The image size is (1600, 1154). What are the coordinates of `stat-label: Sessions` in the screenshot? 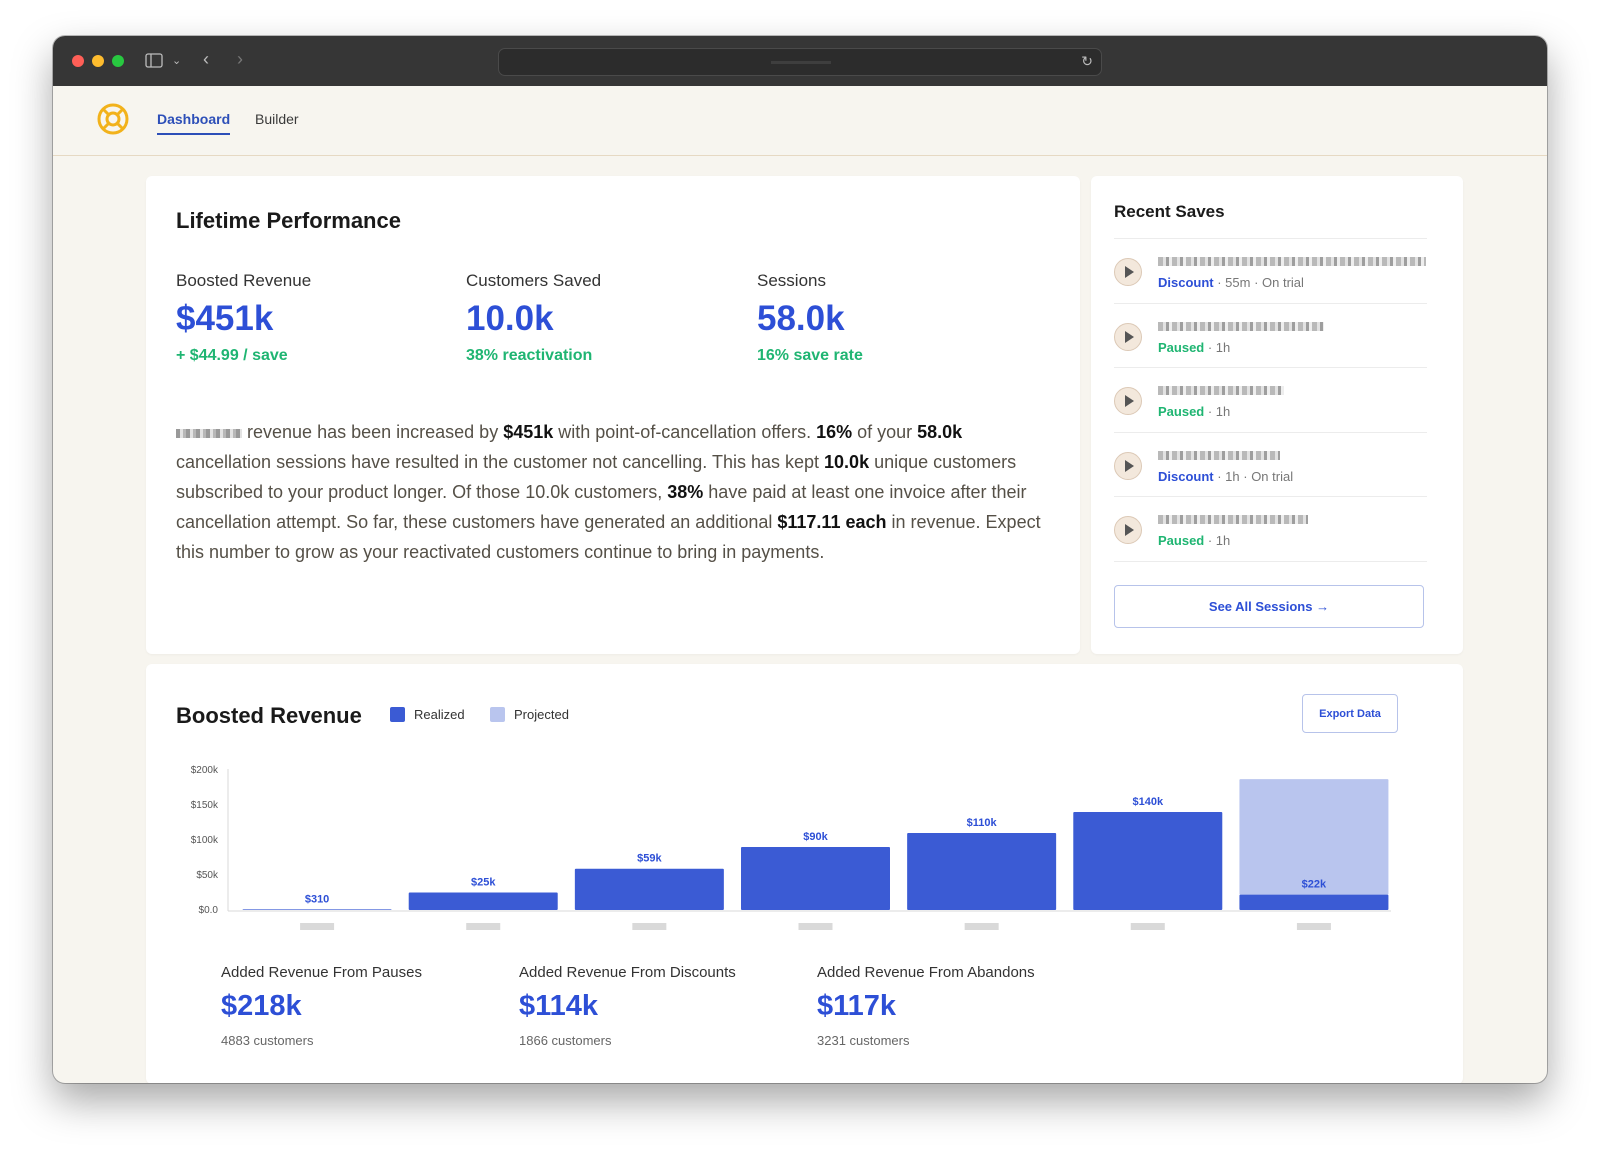 It's located at (791, 280).